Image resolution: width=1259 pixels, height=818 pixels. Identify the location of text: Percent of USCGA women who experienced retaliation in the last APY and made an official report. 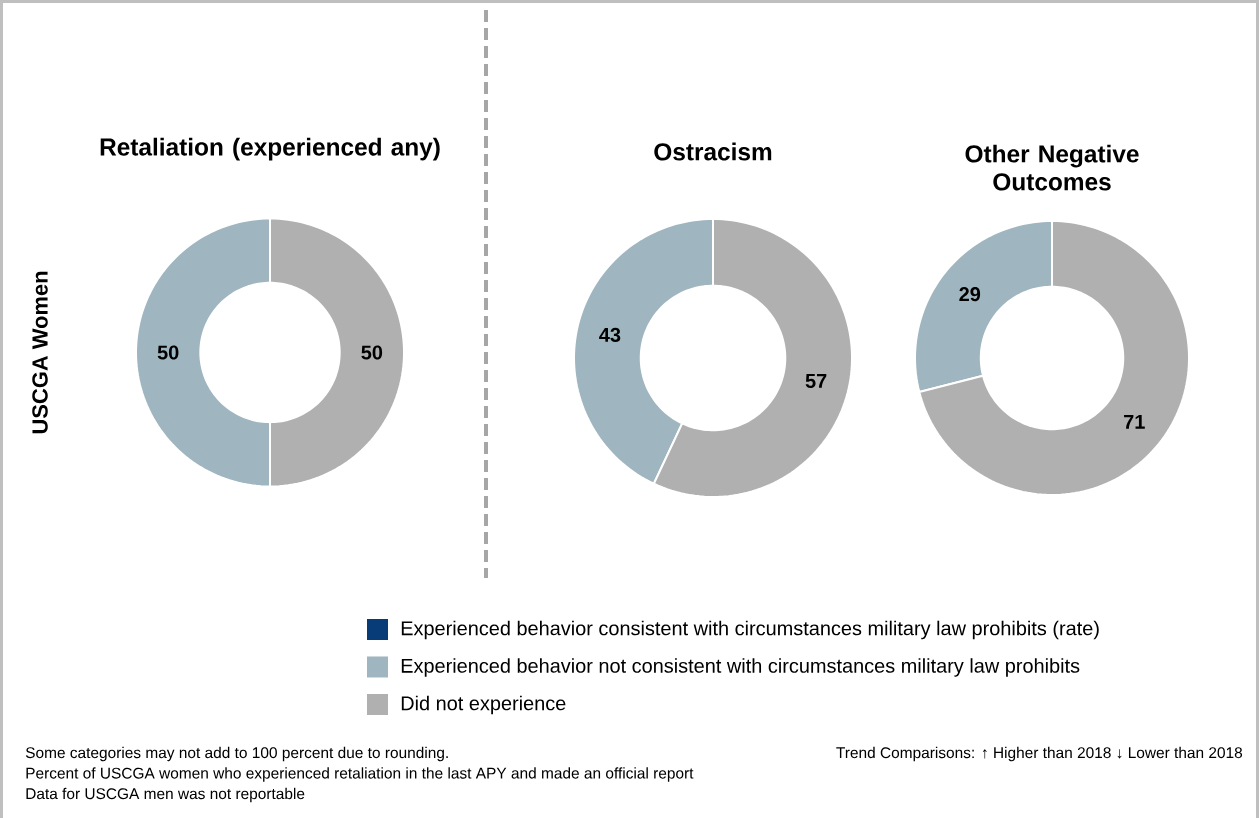
(360, 774).